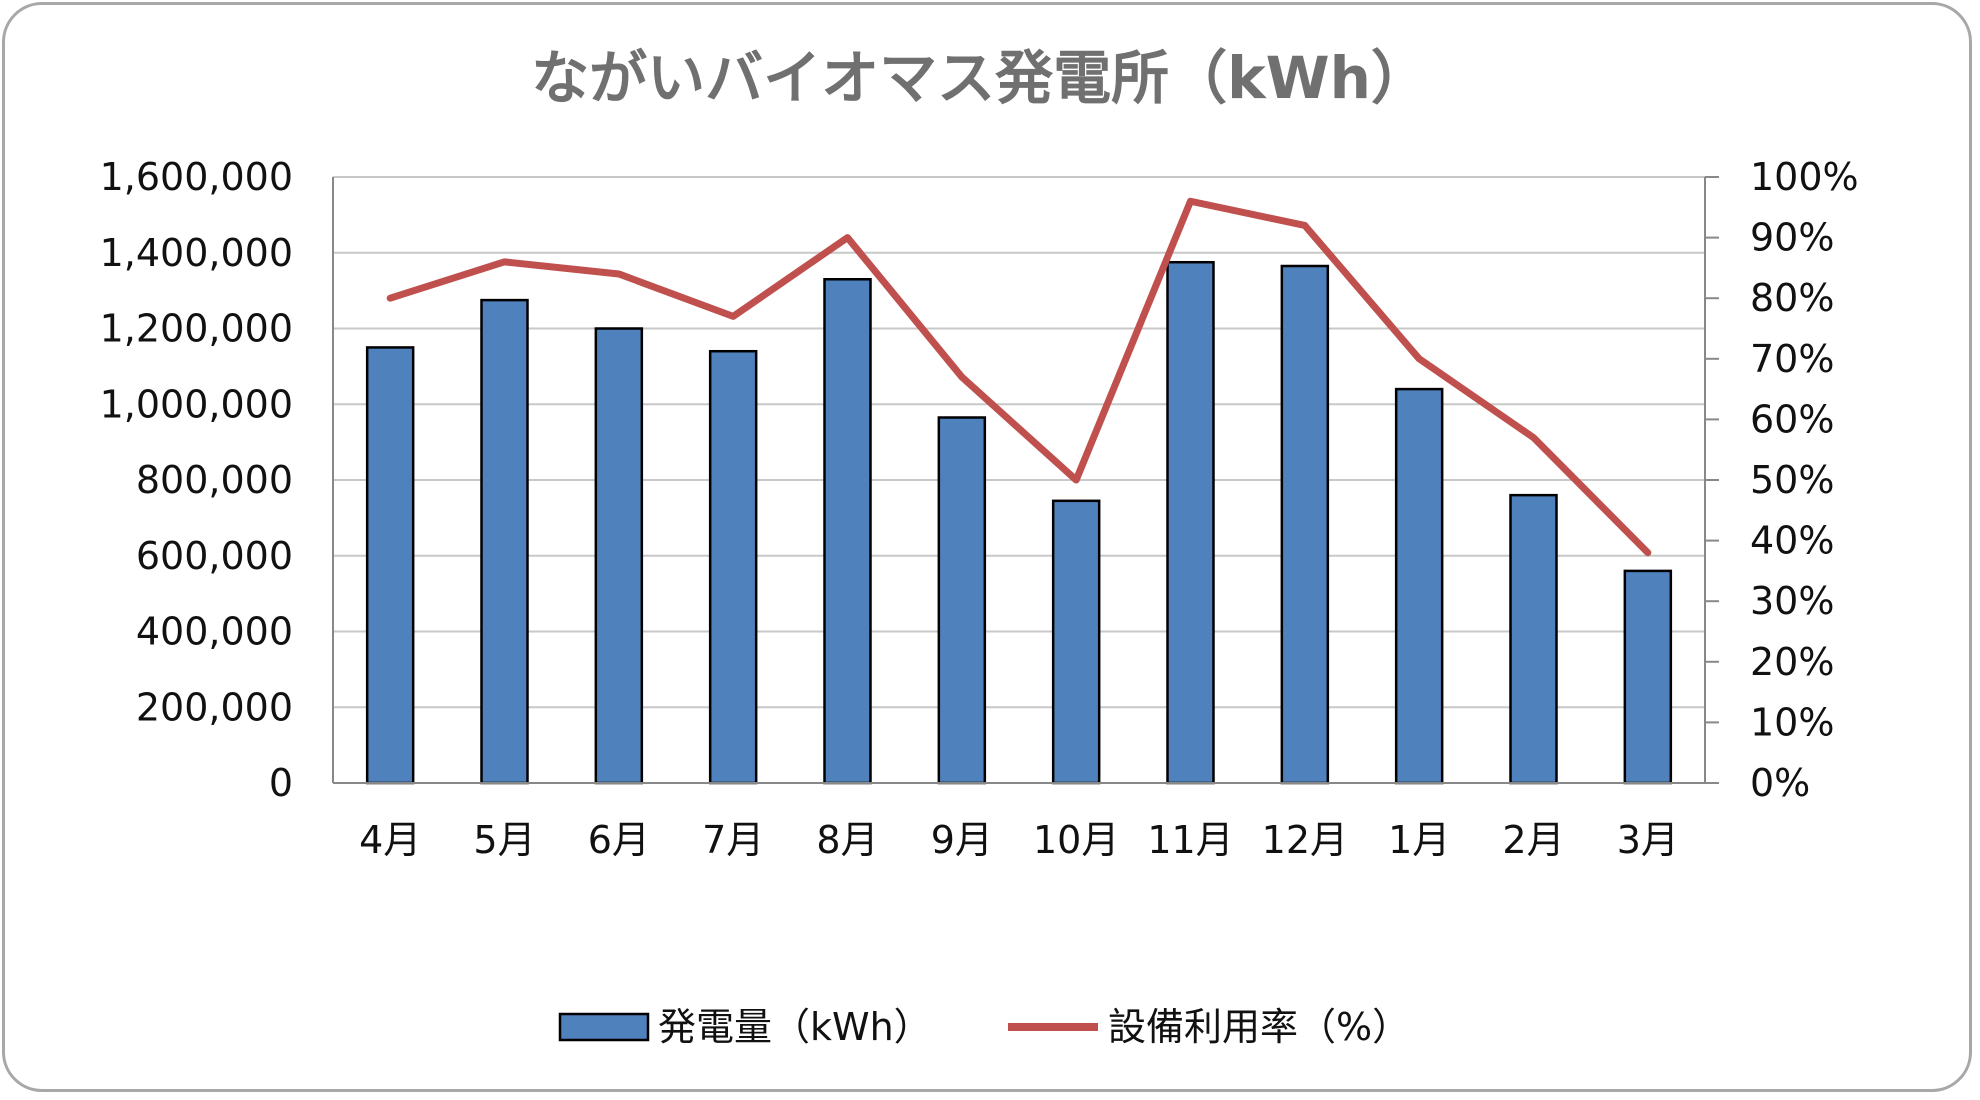 The width and height of the screenshot is (1980, 1100). I want to click on right-tick-label: 50%, so click(1792, 480).